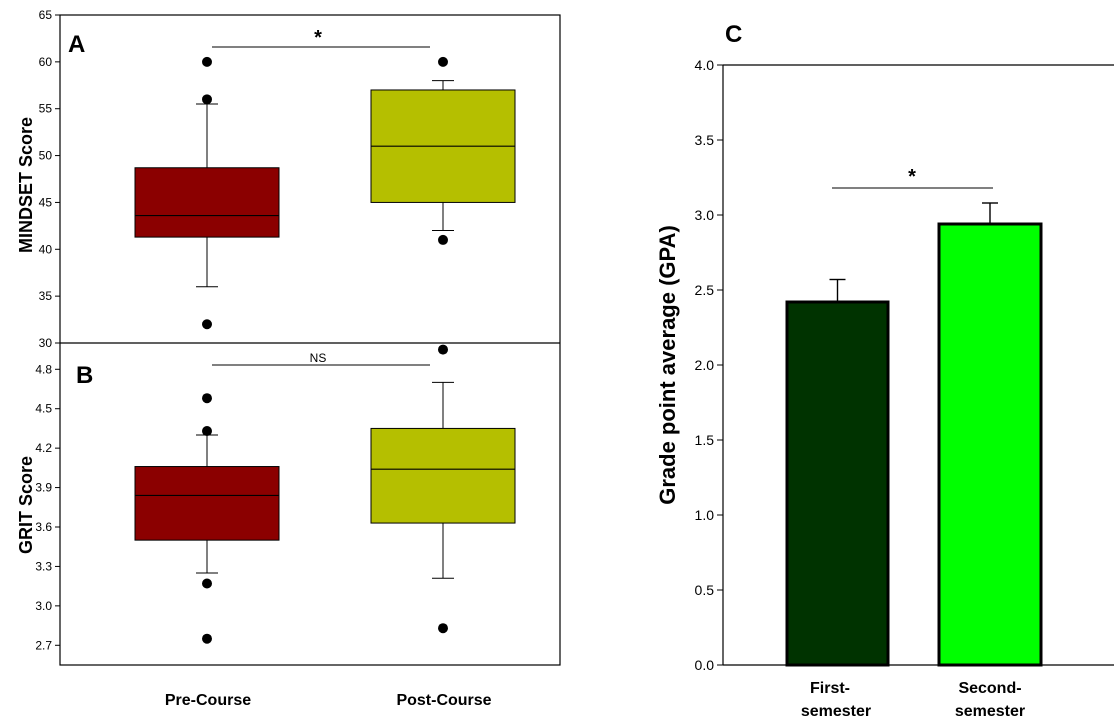 The height and width of the screenshot is (722, 1114). I want to click on gpa-significance-label: *, so click(912, 177).